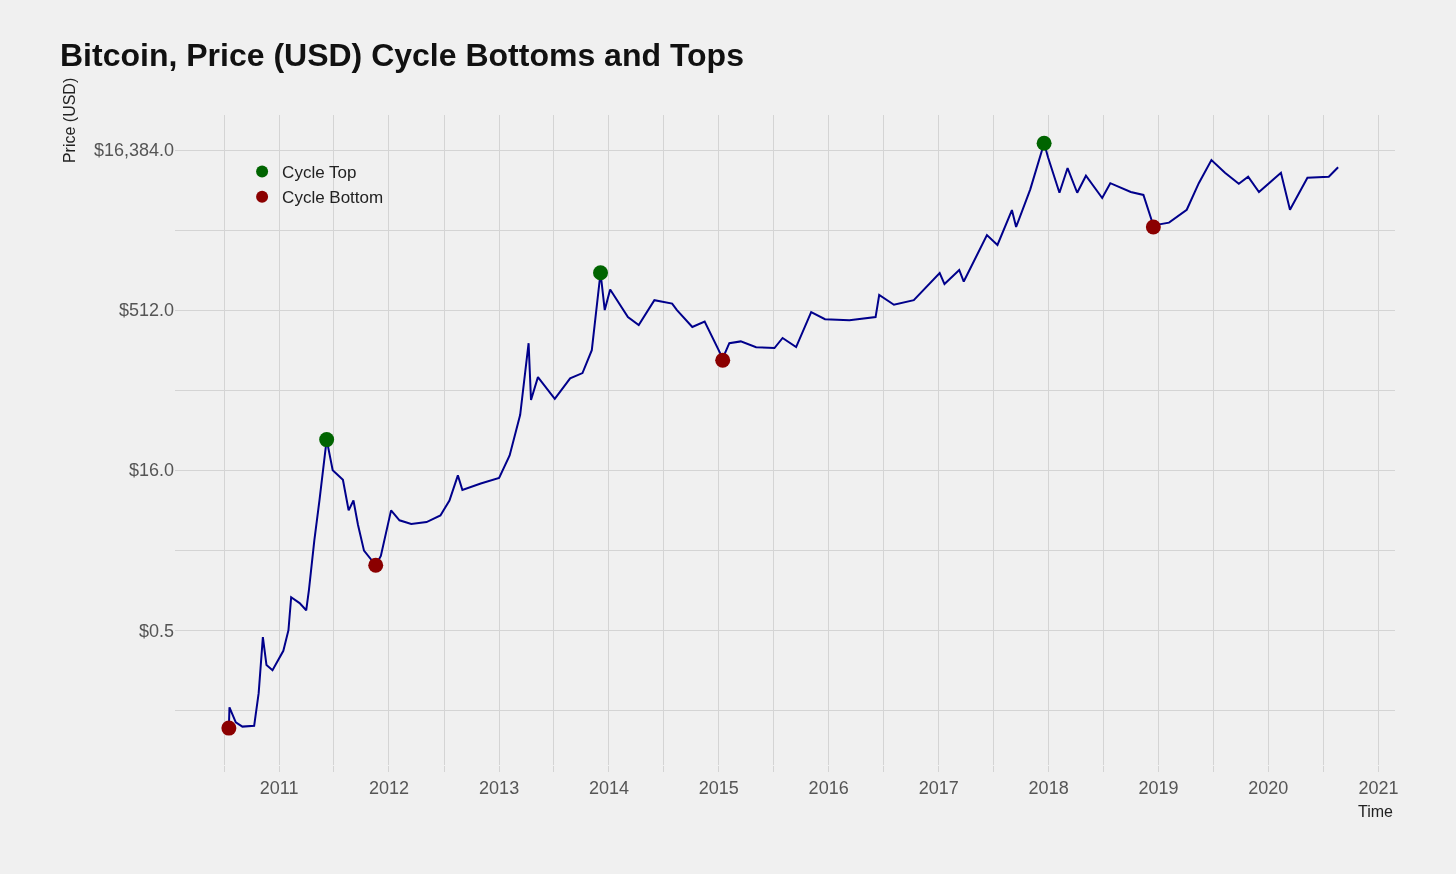  What do you see at coordinates (1048, 787) in the screenshot?
I see `x-tick-label: 2018` at bounding box center [1048, 787].